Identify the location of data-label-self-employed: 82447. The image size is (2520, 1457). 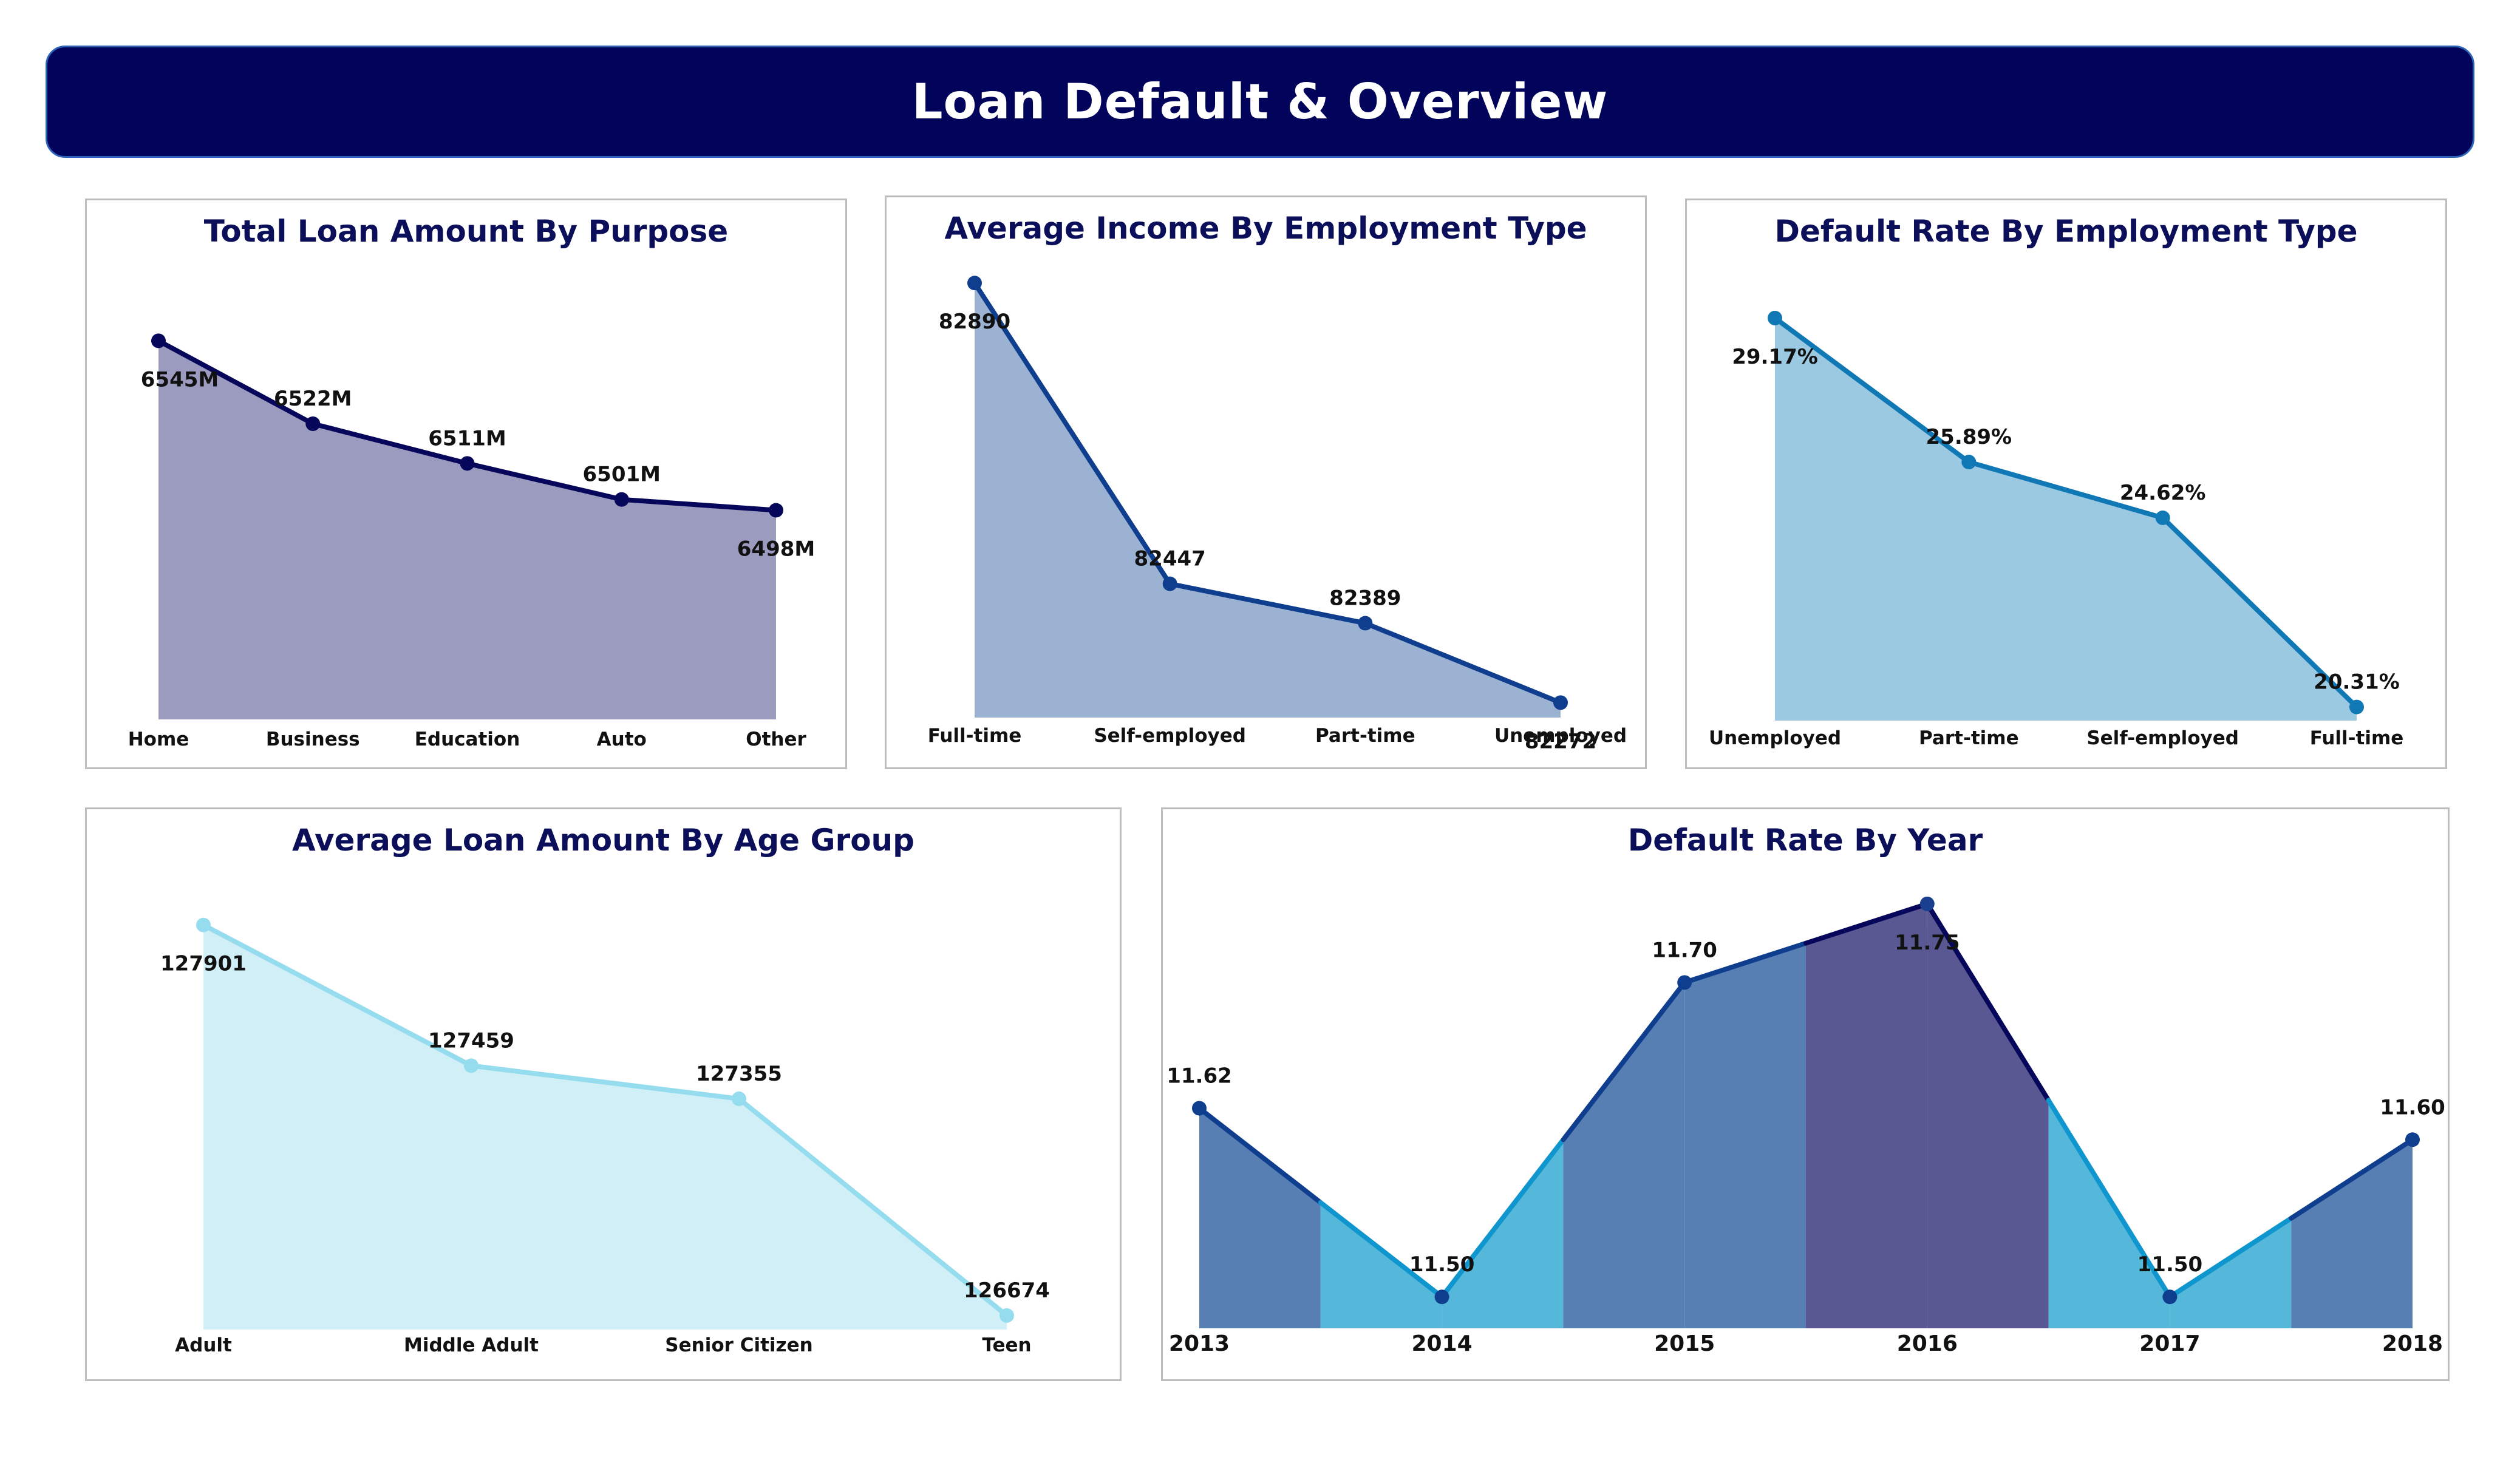
(1170, 559).